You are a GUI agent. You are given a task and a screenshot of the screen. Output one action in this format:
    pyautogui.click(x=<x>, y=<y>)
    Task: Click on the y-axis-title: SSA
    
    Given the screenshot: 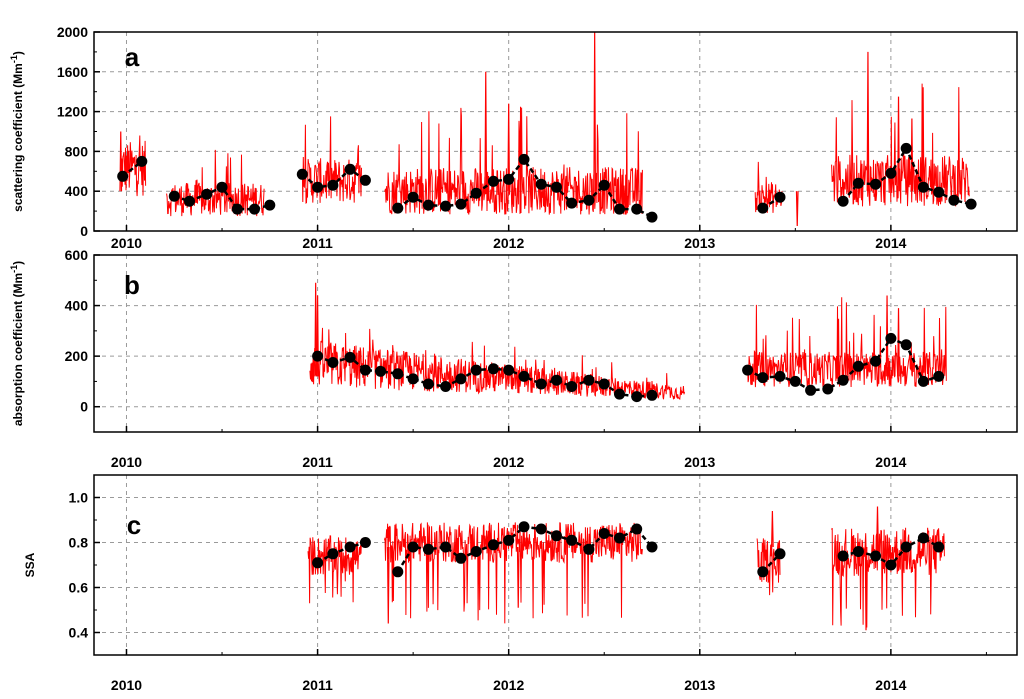 What is the action you would take?
    pyautogui.click(x=30, y=564)
    